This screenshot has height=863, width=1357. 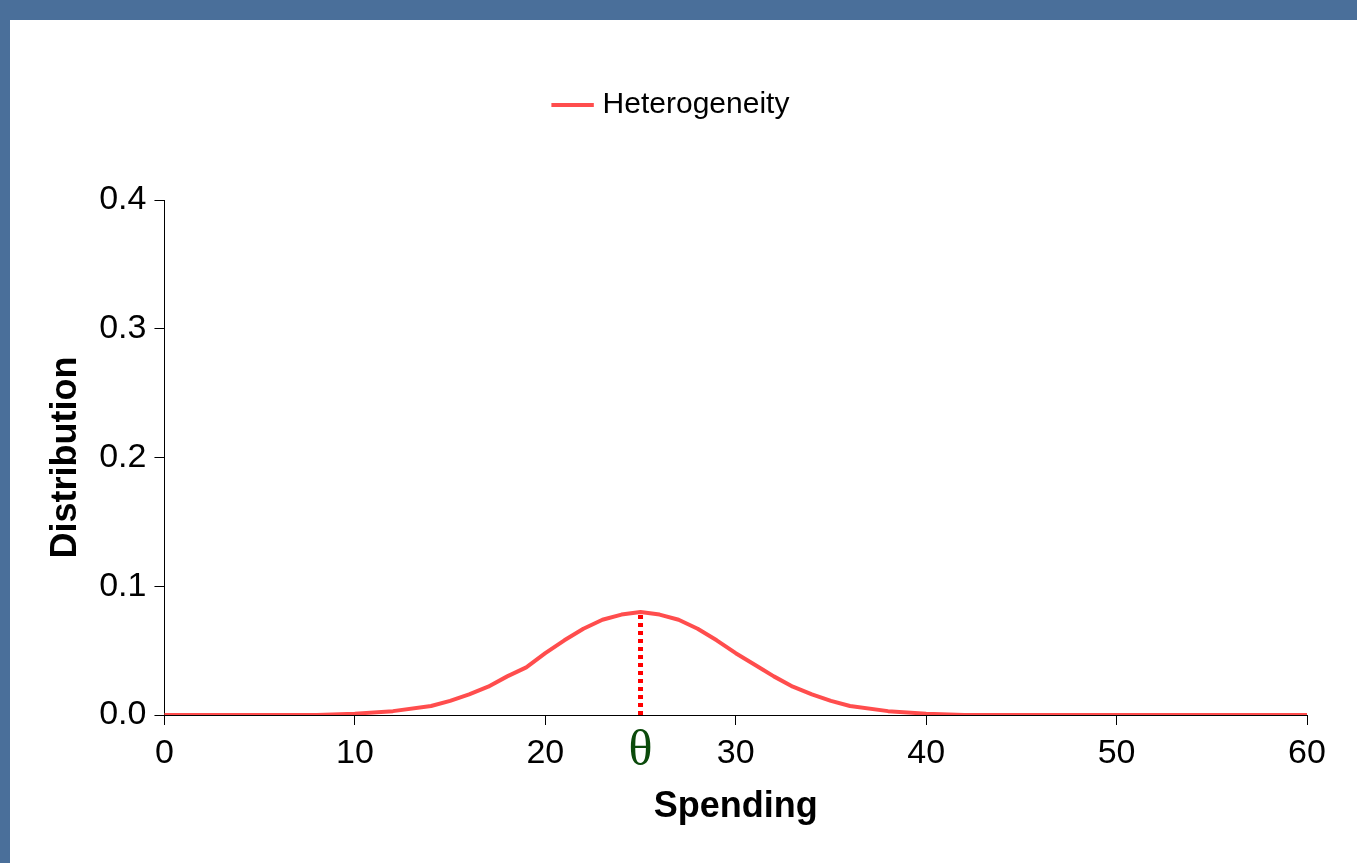 What do you see at coordinates (926, 750) in the screenshot?
I see `x-tick-label: 40` at bounding box center [926, 750].